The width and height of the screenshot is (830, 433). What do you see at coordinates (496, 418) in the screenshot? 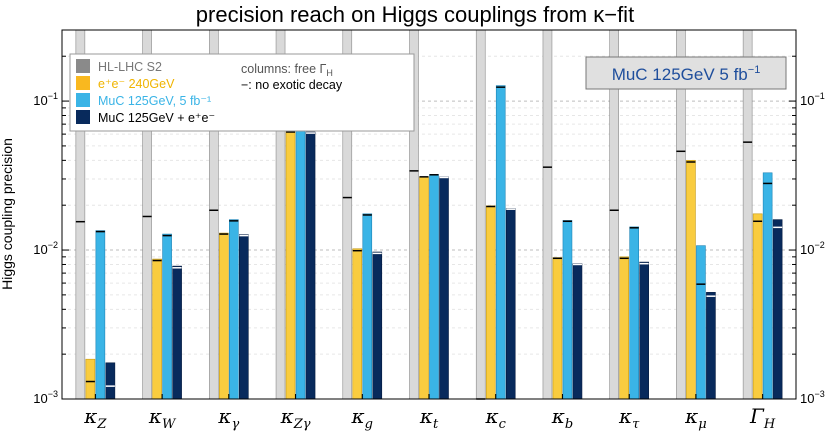
I see `x-tick-label: κc` at bounding box center [496, 418].